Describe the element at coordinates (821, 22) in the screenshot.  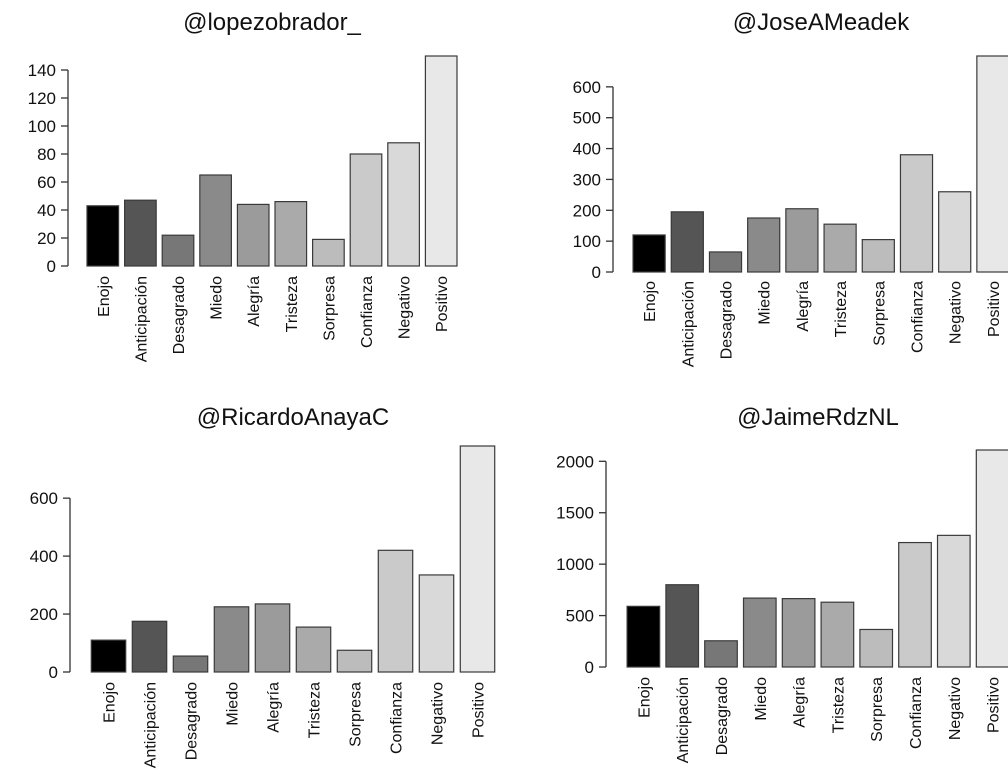
I see `chart-title: @JoseAMeadek` at that location.